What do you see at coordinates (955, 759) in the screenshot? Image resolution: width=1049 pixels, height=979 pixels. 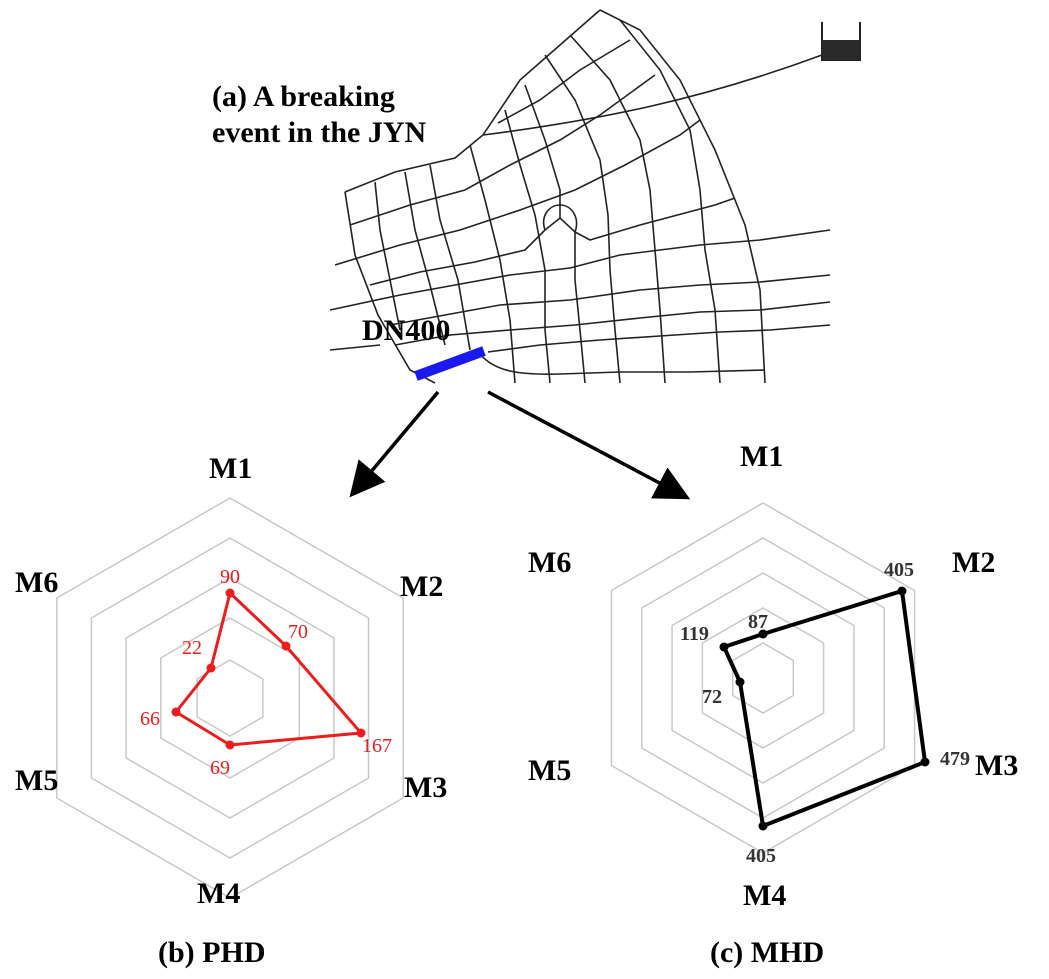 I see `mhd-value-m3: 479` at bounding box center [955, 759].